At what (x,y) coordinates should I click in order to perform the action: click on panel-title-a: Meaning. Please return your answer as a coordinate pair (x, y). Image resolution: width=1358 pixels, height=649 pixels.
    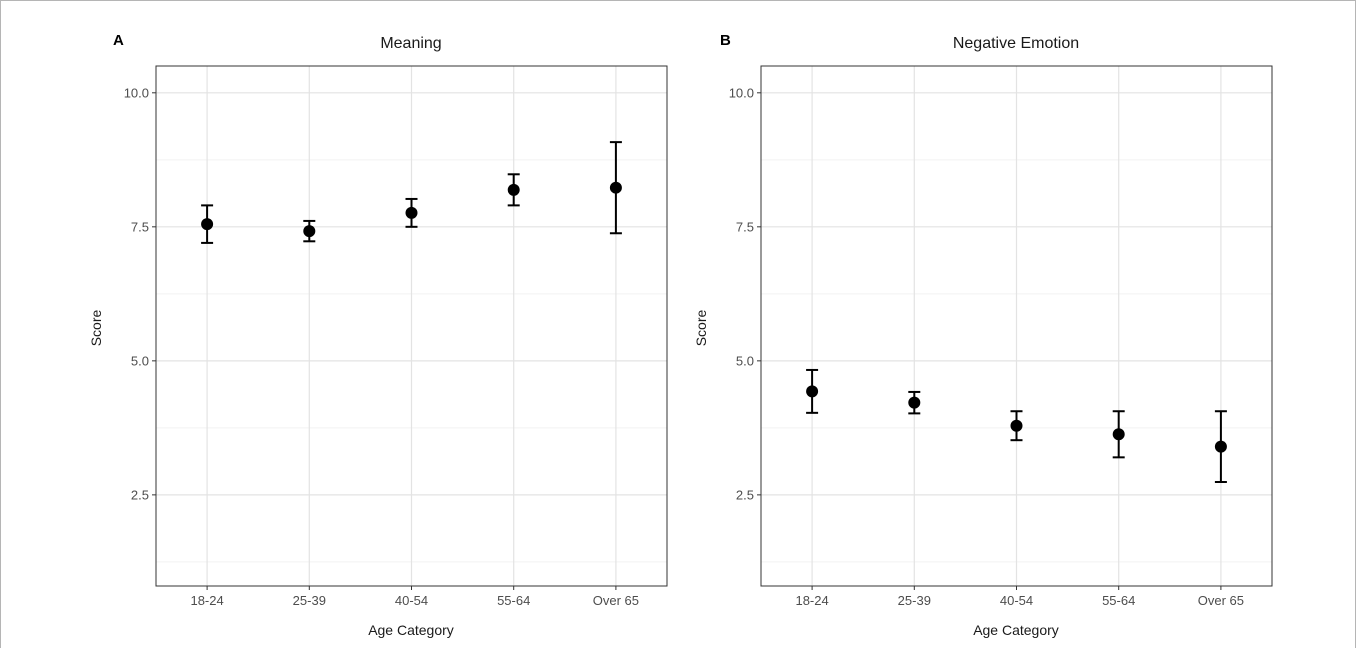
    Looking at the image, I should click on (410, 43).